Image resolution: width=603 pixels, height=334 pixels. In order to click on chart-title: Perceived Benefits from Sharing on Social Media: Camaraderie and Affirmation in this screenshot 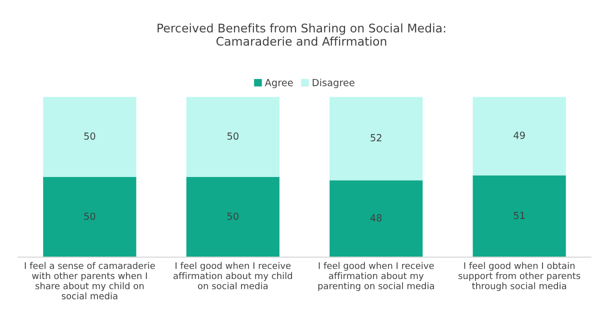, I will do `click(302, 34)`.